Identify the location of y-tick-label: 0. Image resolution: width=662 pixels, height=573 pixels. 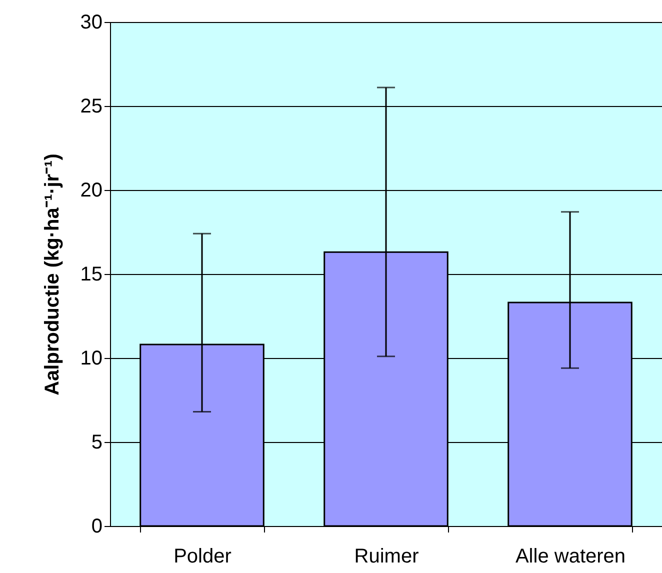
(96, 527).